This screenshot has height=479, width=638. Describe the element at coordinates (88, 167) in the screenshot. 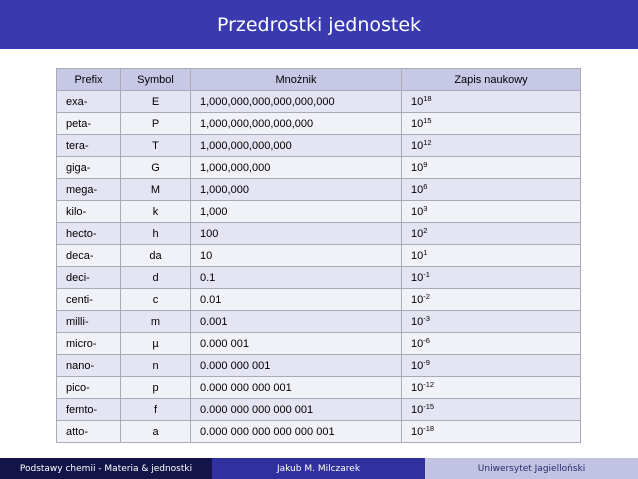

I see `cell-prefix: giga-` at that location.